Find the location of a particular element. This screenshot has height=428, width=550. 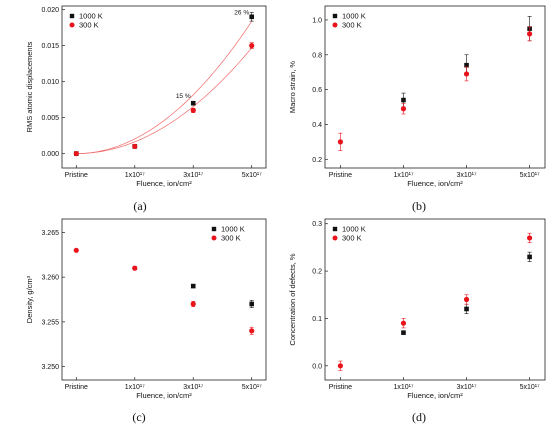

y-tick-label: 0.8 is located at coordinates (317, 55).